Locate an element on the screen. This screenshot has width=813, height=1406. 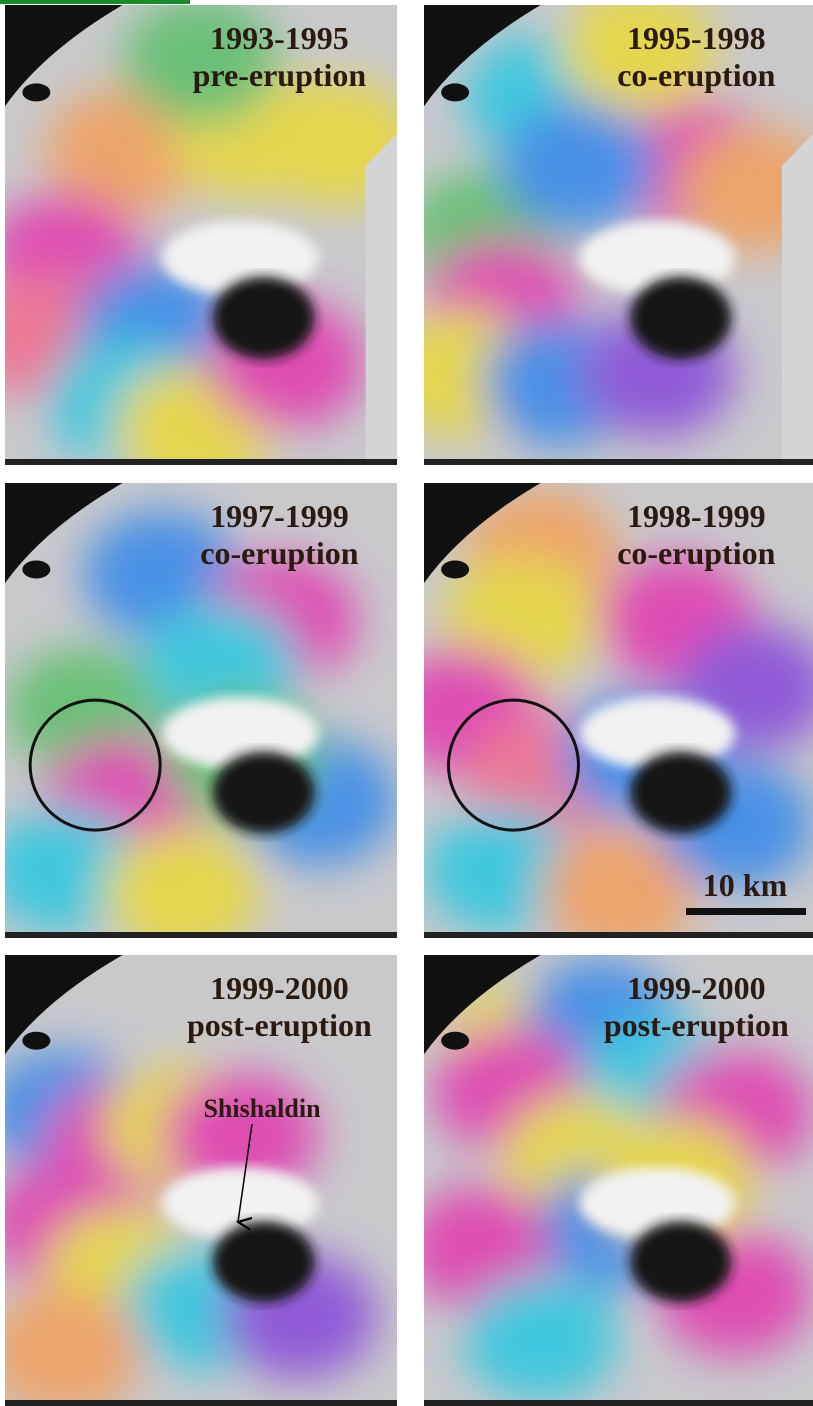
top-strip is located at coordinates (95, 2).